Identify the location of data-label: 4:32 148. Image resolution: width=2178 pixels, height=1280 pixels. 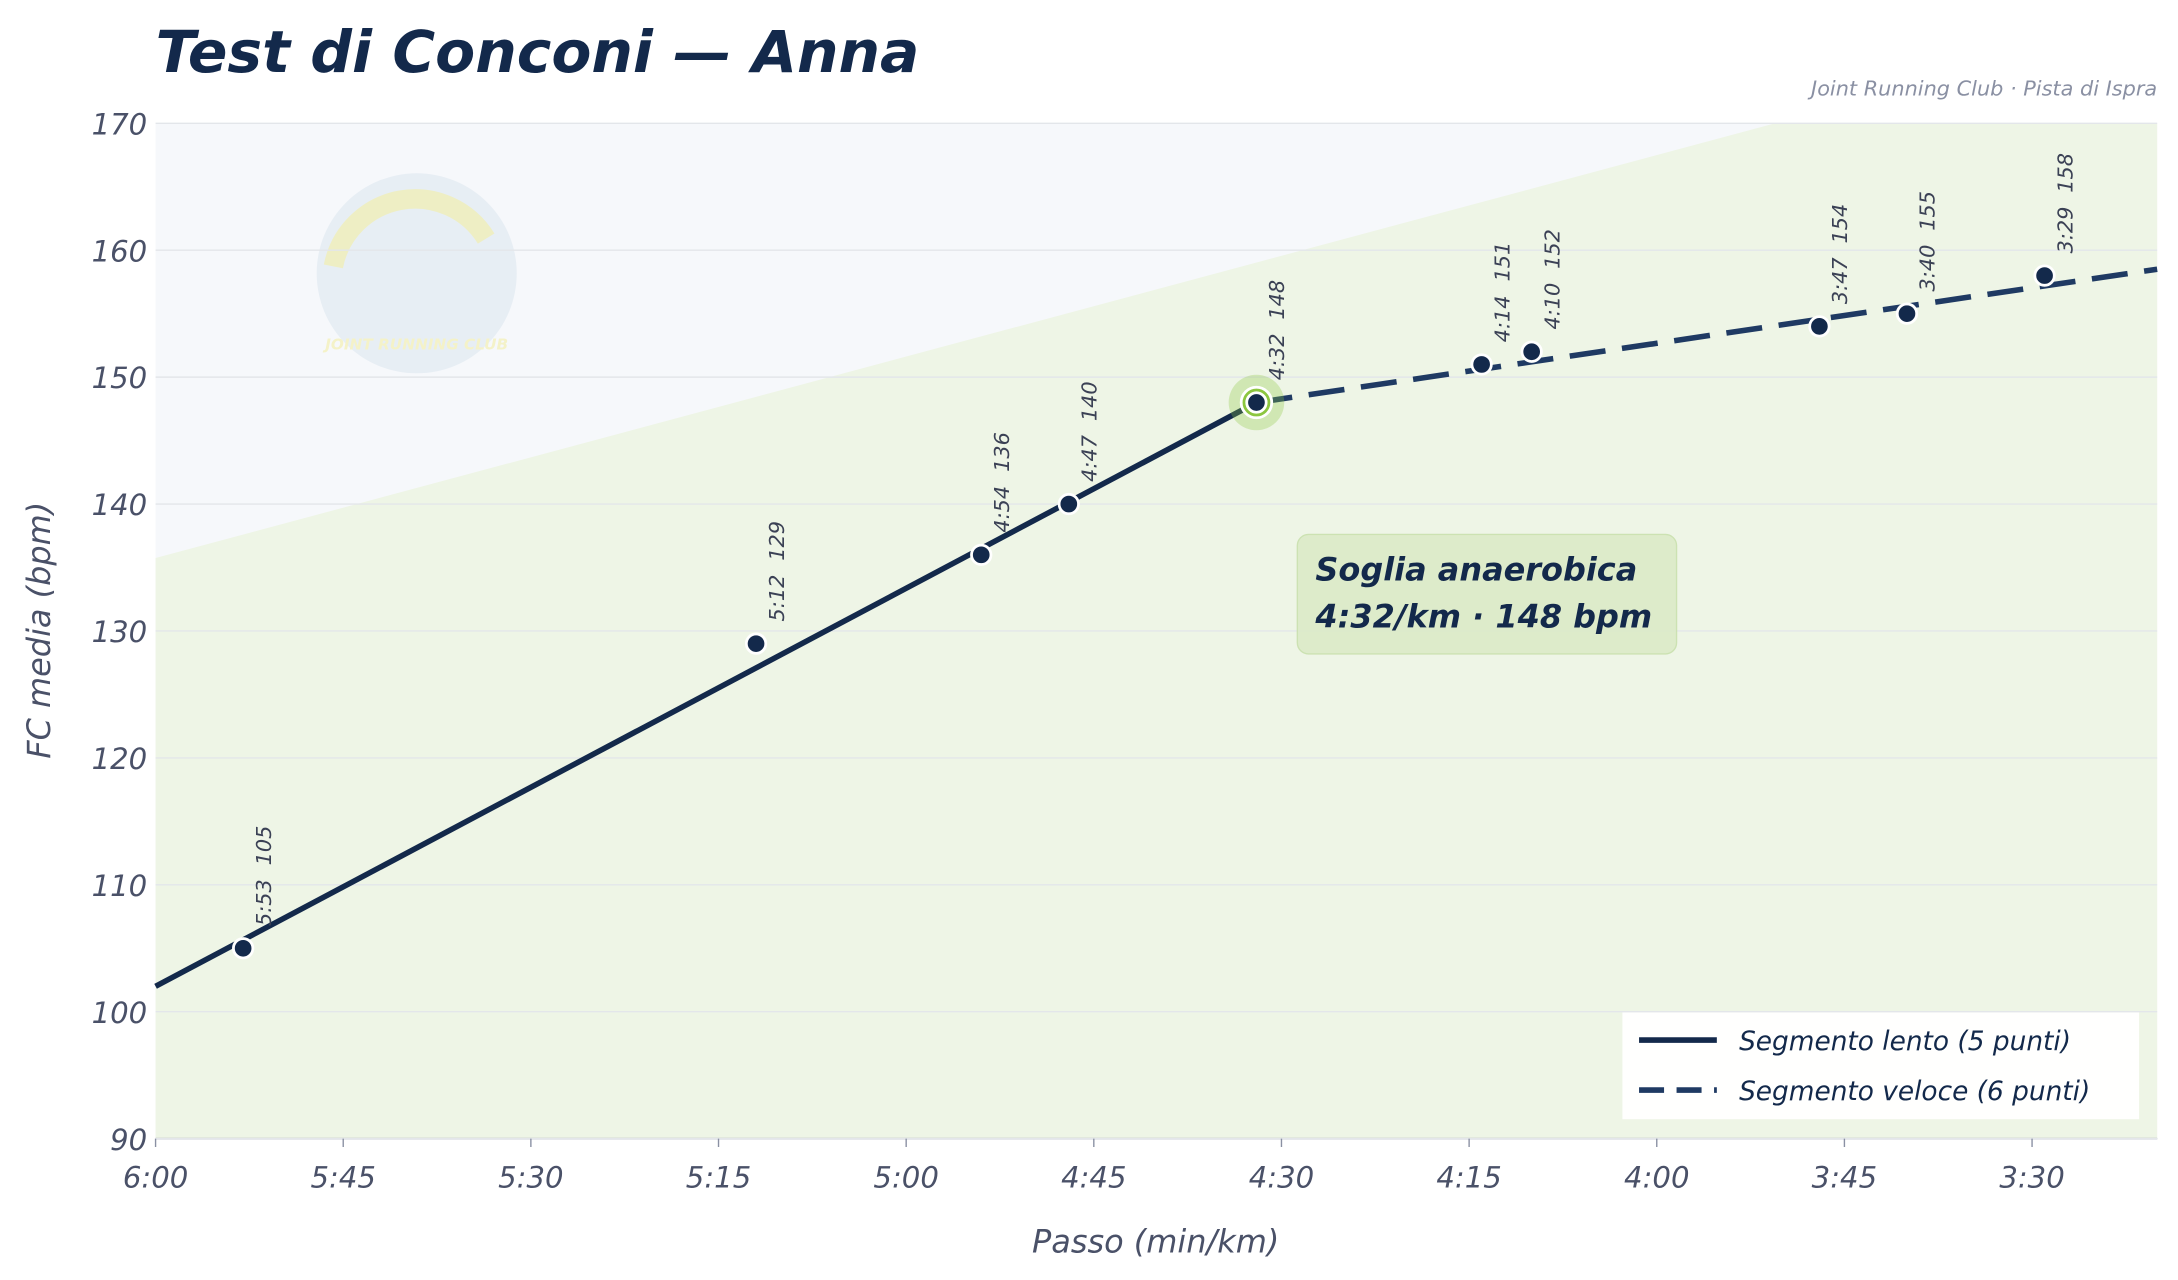
(1277, 330).